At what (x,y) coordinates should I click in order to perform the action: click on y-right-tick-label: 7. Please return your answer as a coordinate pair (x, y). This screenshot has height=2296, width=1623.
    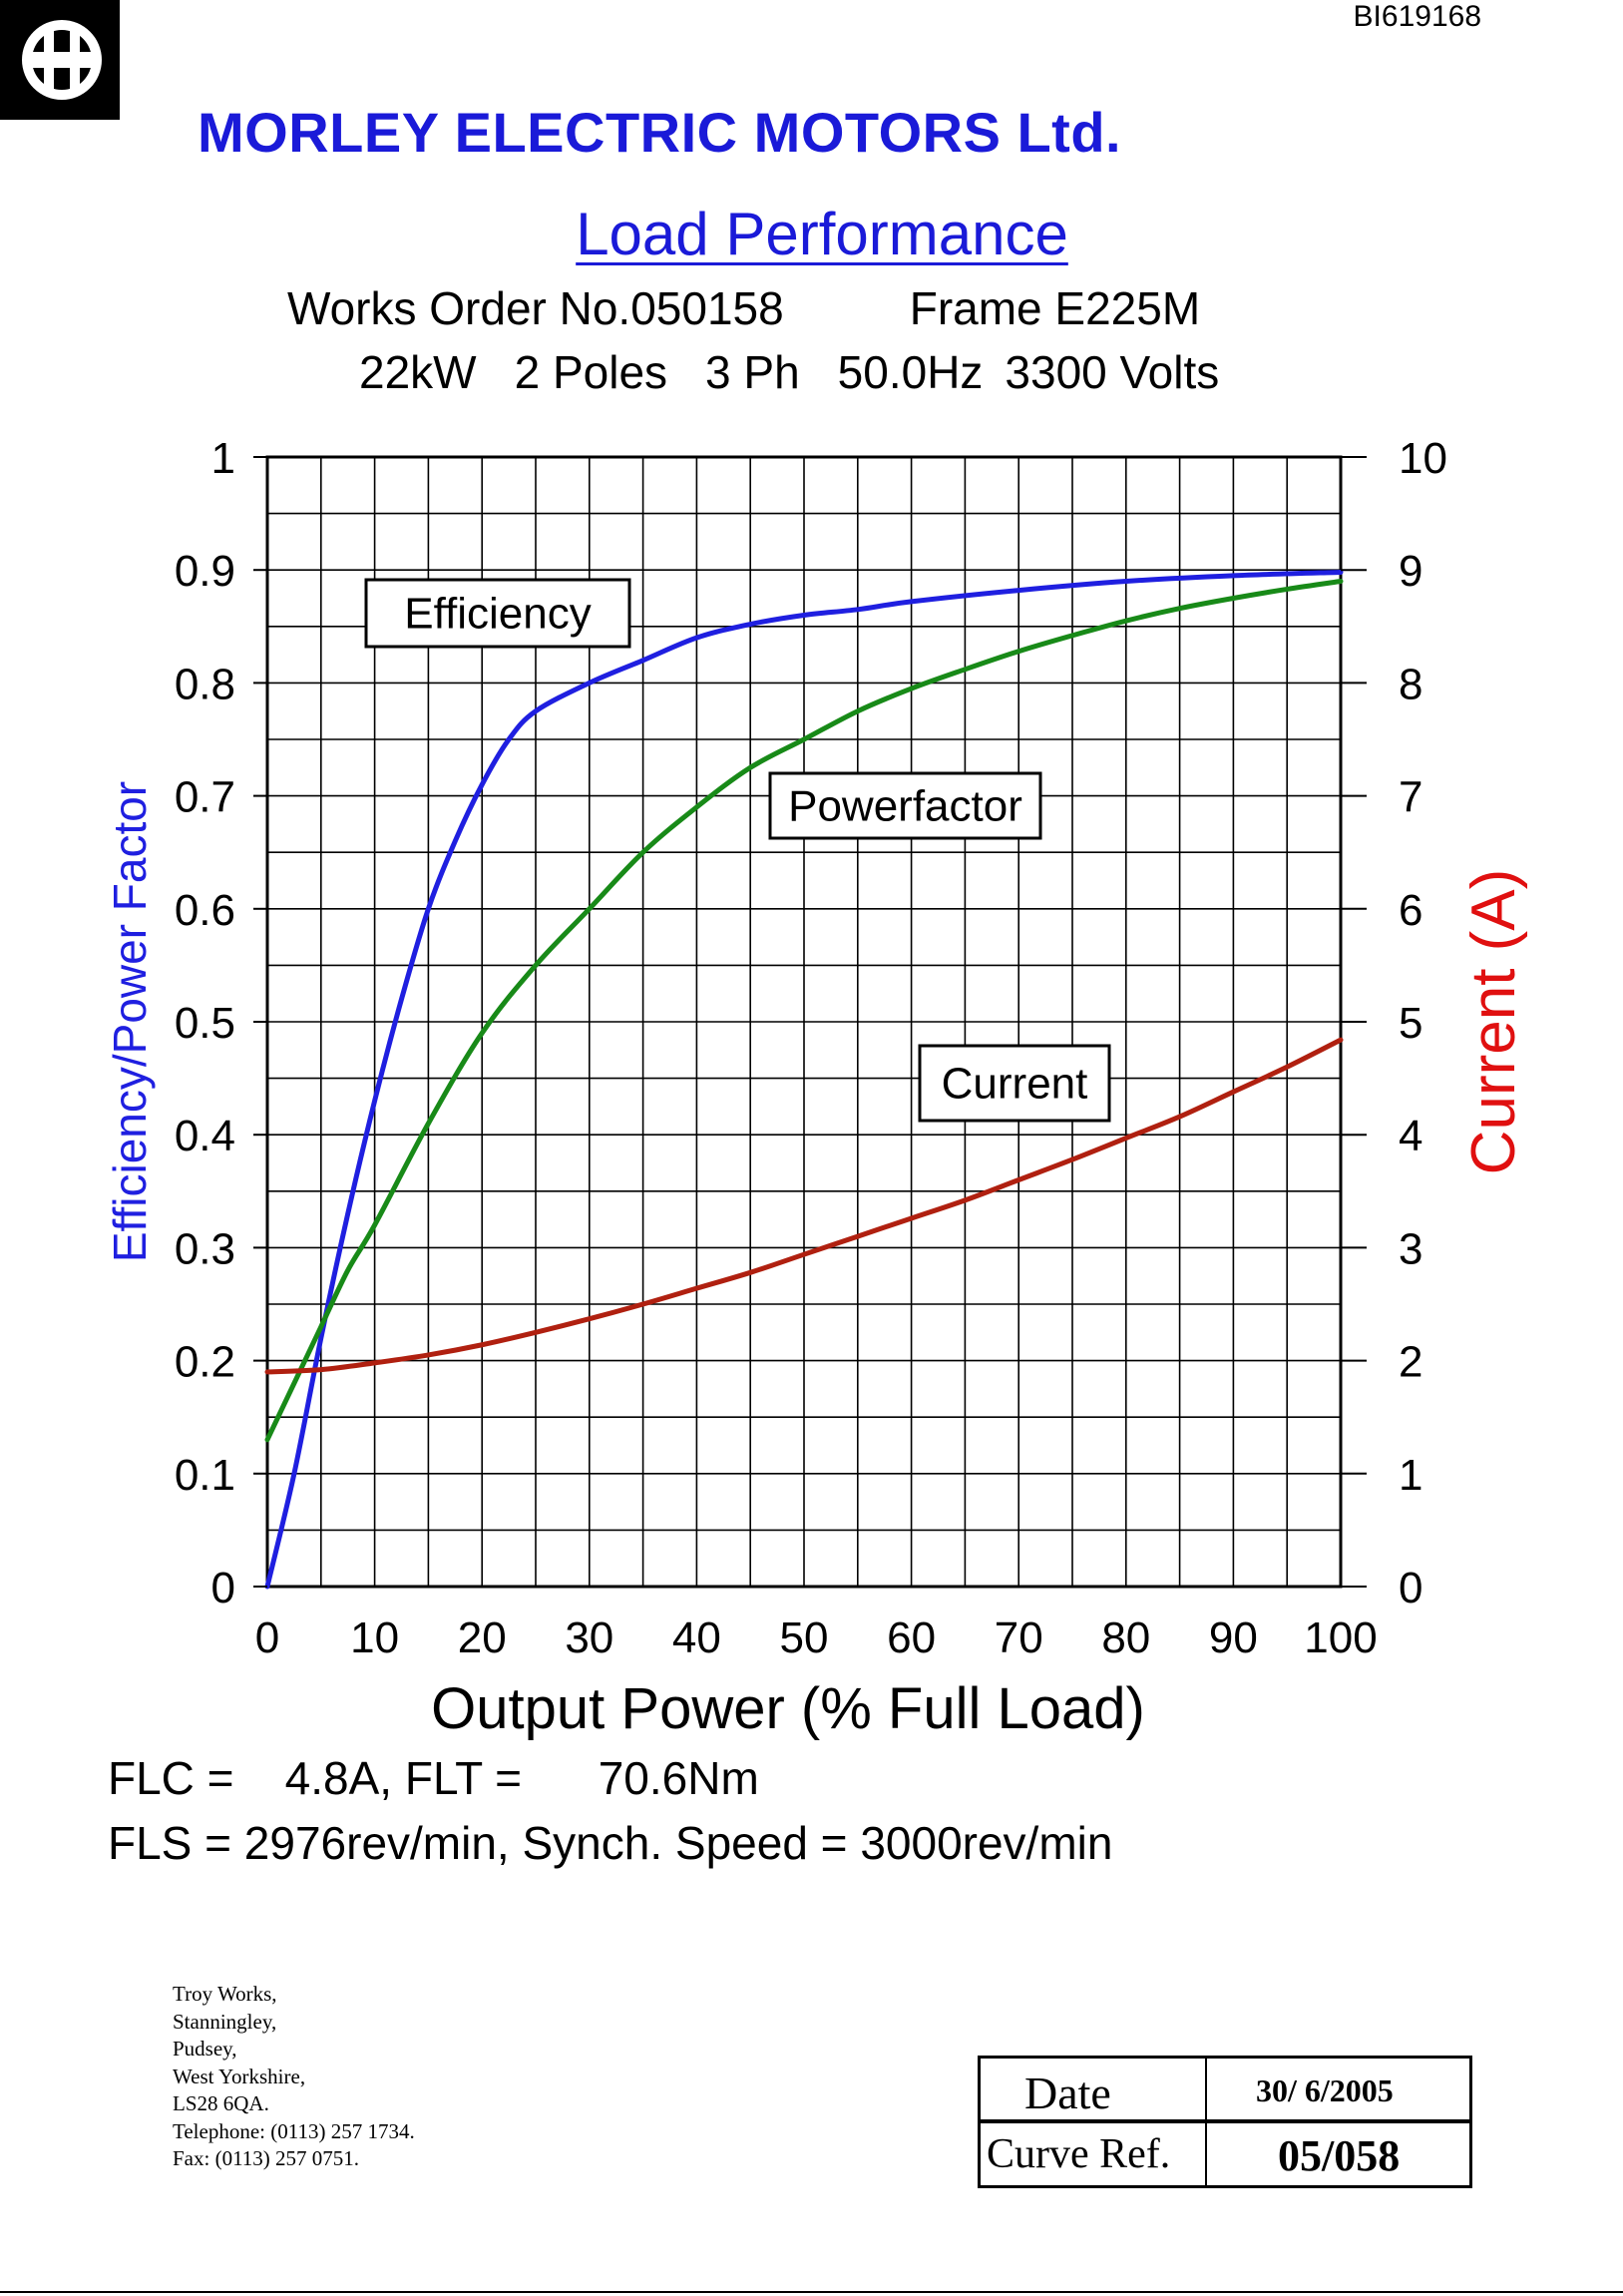
    Looking at the image, I should click on (1410, 797).